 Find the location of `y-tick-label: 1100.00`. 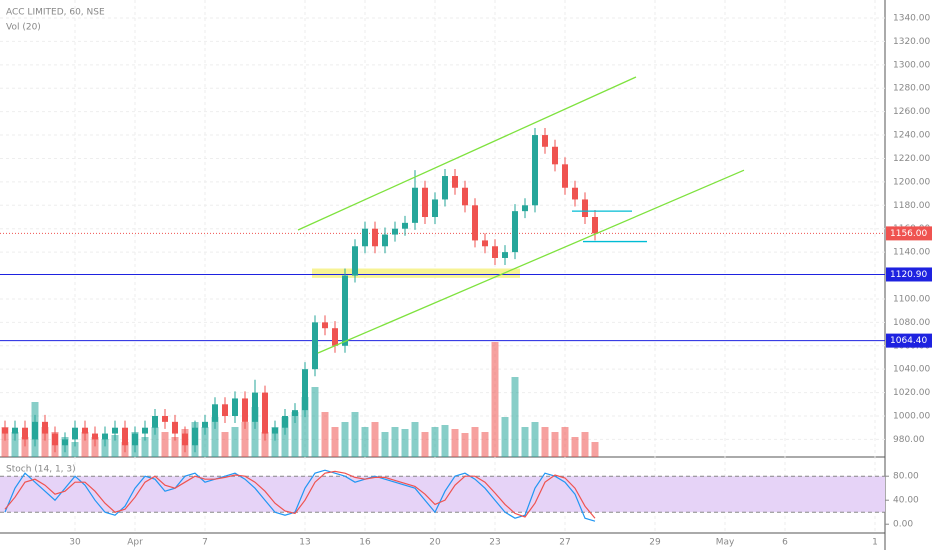

y-tick-label: 1100.00 is located at coordinates (911, 299).